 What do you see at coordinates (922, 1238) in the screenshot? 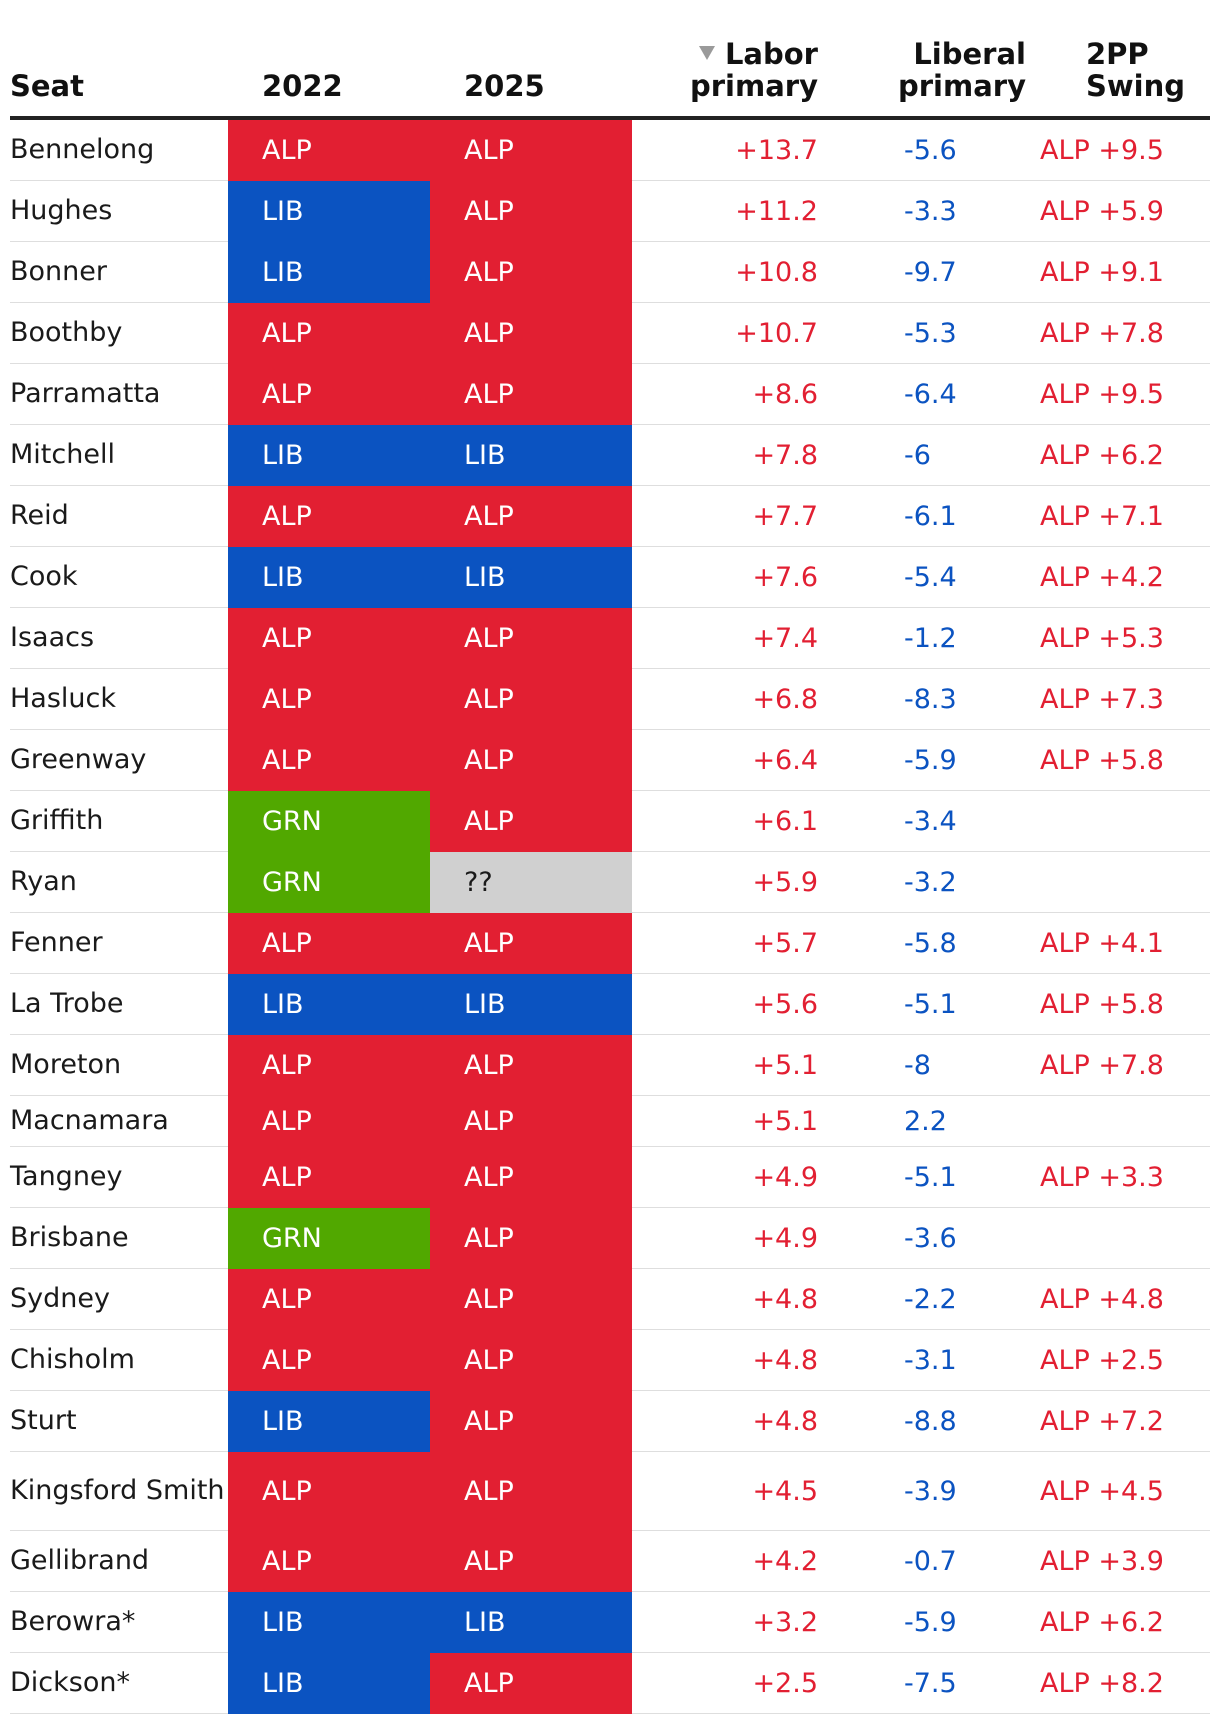
I see `liberal-primary-cell: -3.6` at bounding box center [922, 1238].